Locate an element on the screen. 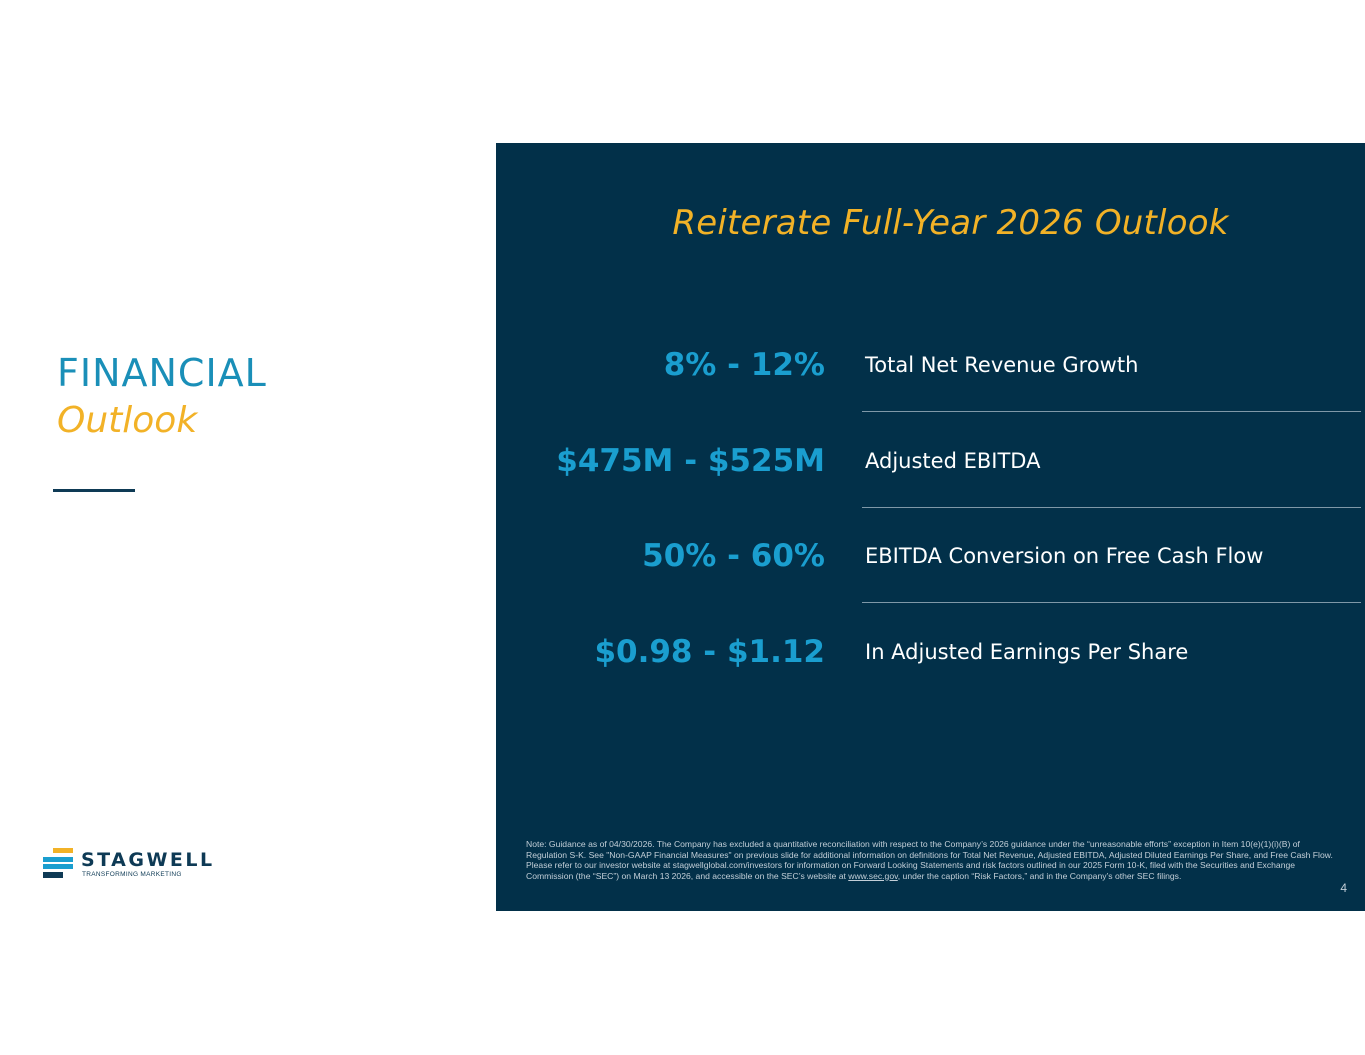 The image size is (1365, 1055). metric-label: EBITDA Conversion on Free Cash Flow is located at coordinates (1064, 556).